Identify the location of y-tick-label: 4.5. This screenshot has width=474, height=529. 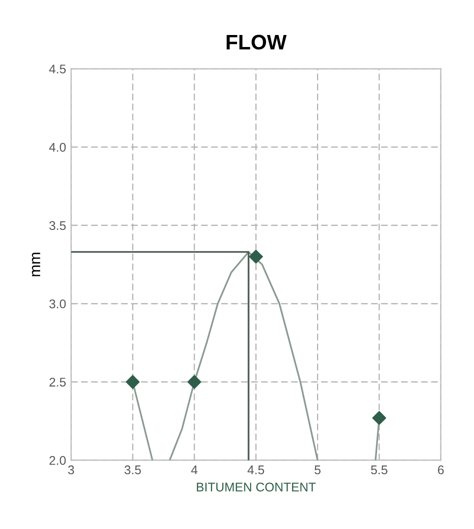
(57, 69).